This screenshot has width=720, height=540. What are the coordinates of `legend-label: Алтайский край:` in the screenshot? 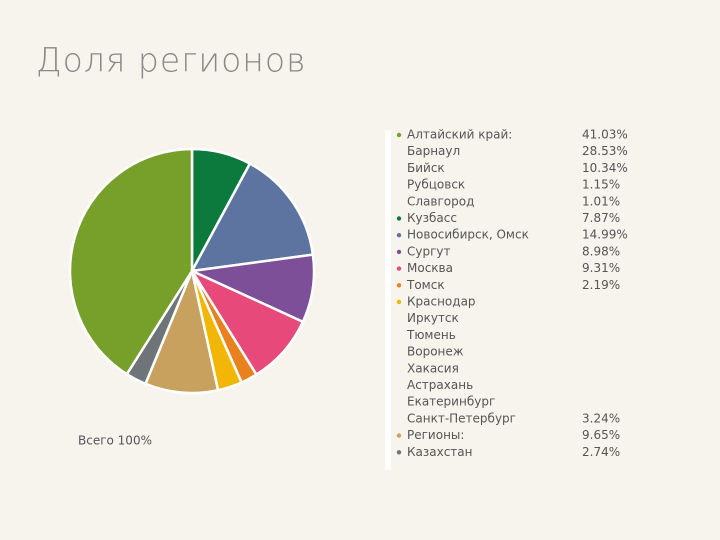 It's located at (459, 135).